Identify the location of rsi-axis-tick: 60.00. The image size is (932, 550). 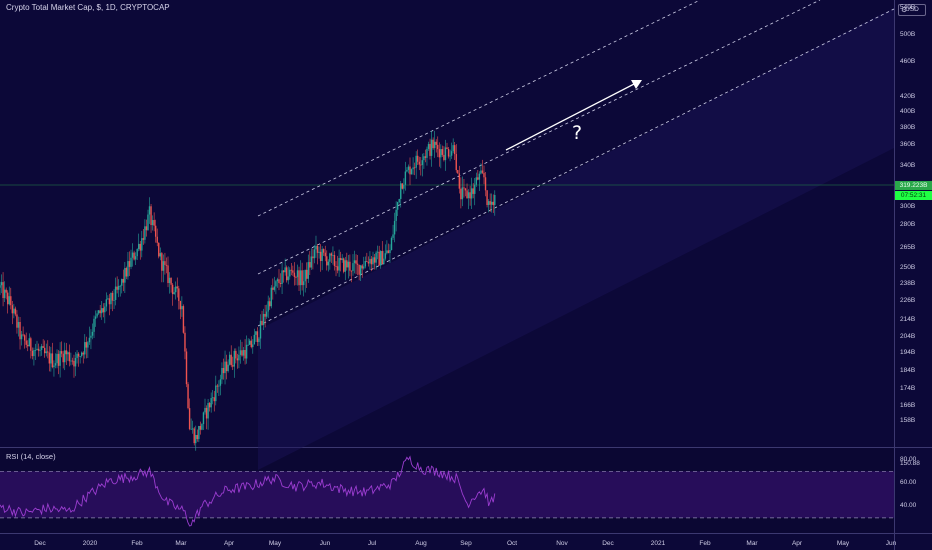
(908, 482).